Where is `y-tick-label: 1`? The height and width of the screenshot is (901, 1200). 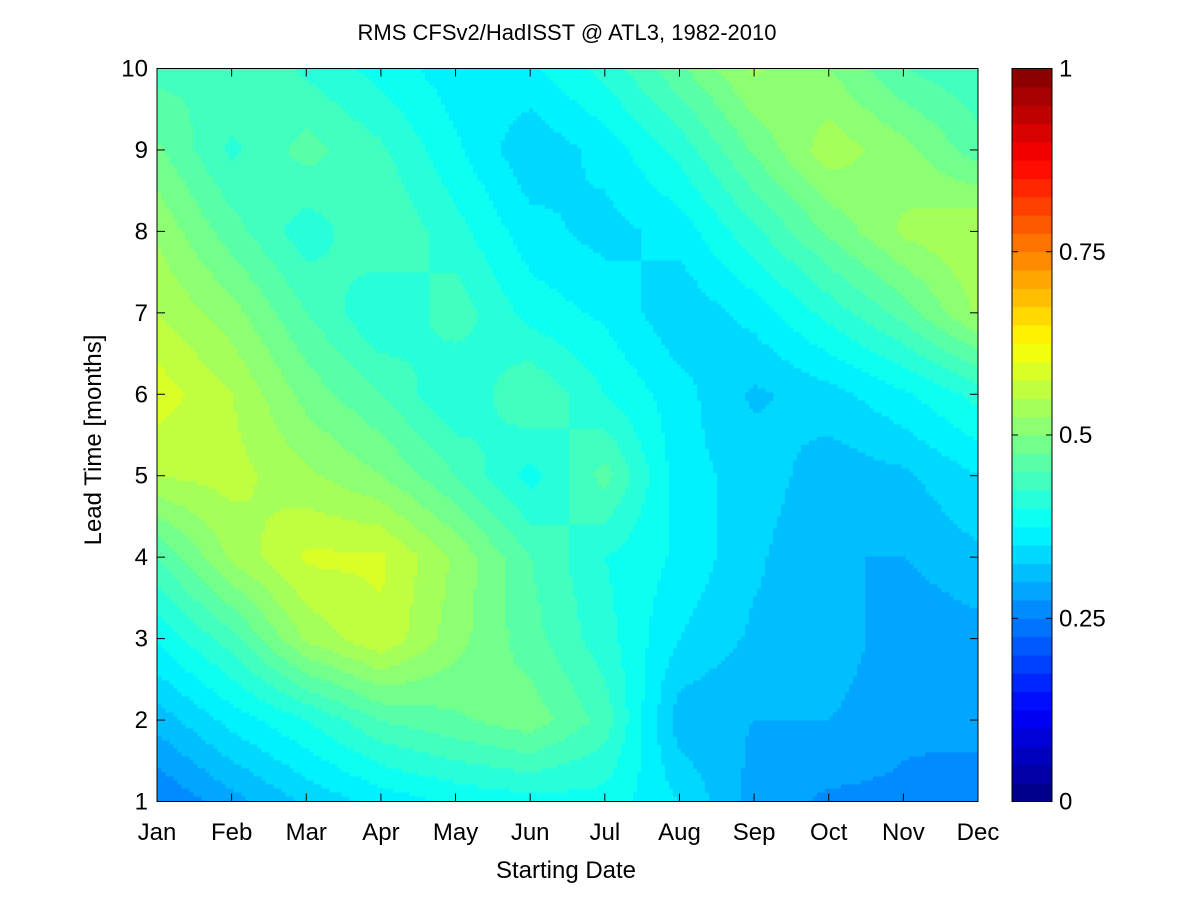
y-tick-label: 1 is located at coordinates (141, 802).